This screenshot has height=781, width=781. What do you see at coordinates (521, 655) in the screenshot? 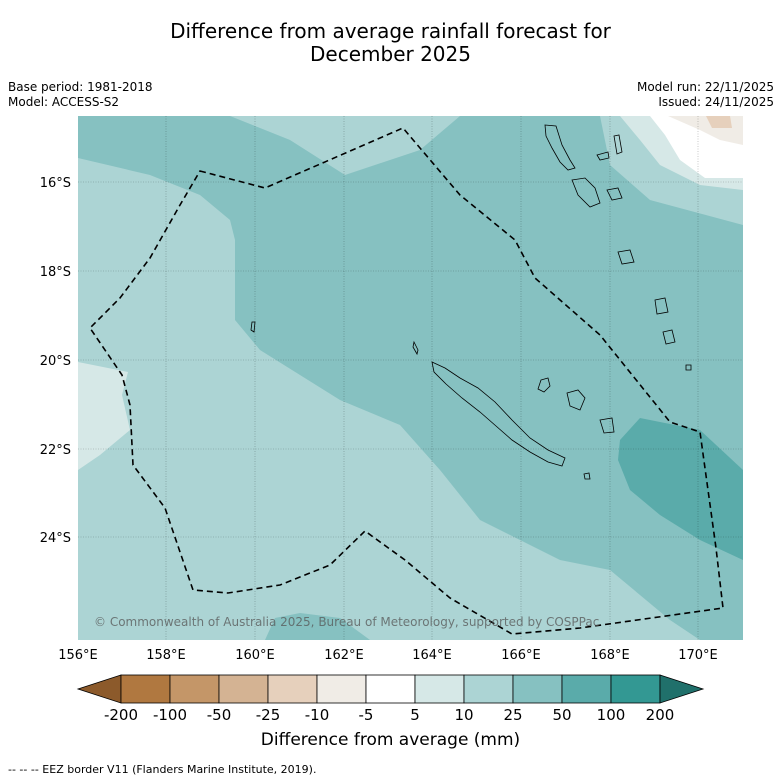
I see `lon-label-166e: 166°E` at bounding box center [521, 655].